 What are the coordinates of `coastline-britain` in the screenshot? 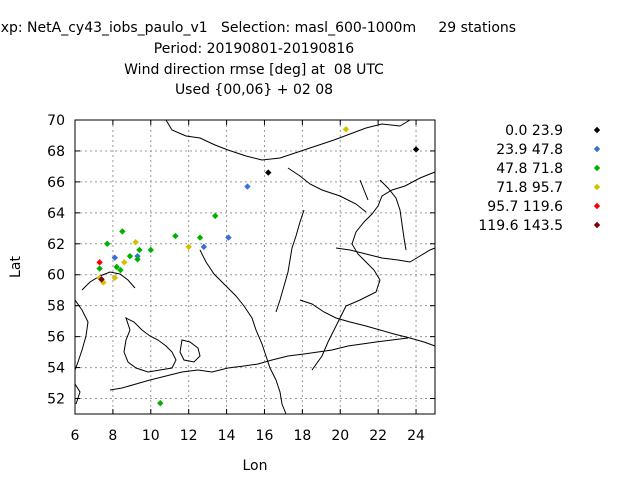 It's located at (81, 352).